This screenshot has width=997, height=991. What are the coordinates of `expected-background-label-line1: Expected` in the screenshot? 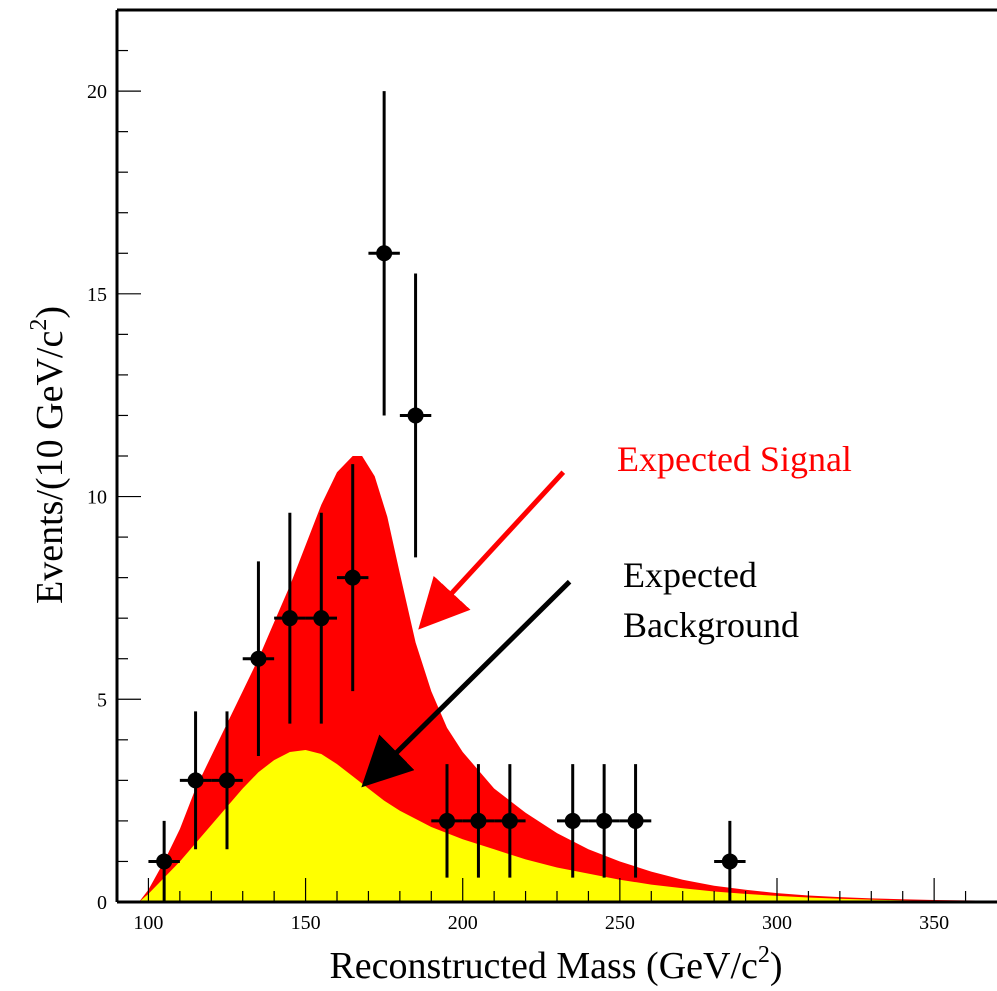 It's located at (690, 575).